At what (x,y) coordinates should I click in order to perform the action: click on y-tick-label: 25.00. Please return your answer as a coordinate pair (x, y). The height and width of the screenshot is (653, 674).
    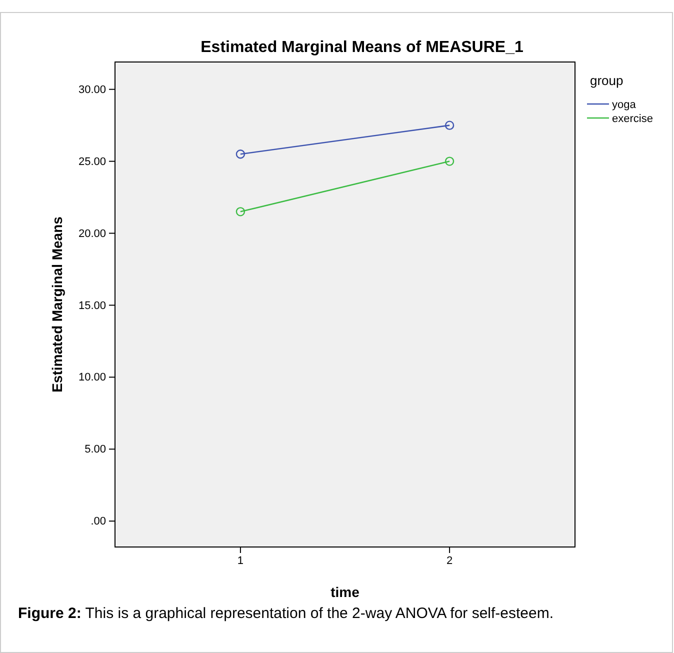
    Looking at the image, I should click on (92, 162).